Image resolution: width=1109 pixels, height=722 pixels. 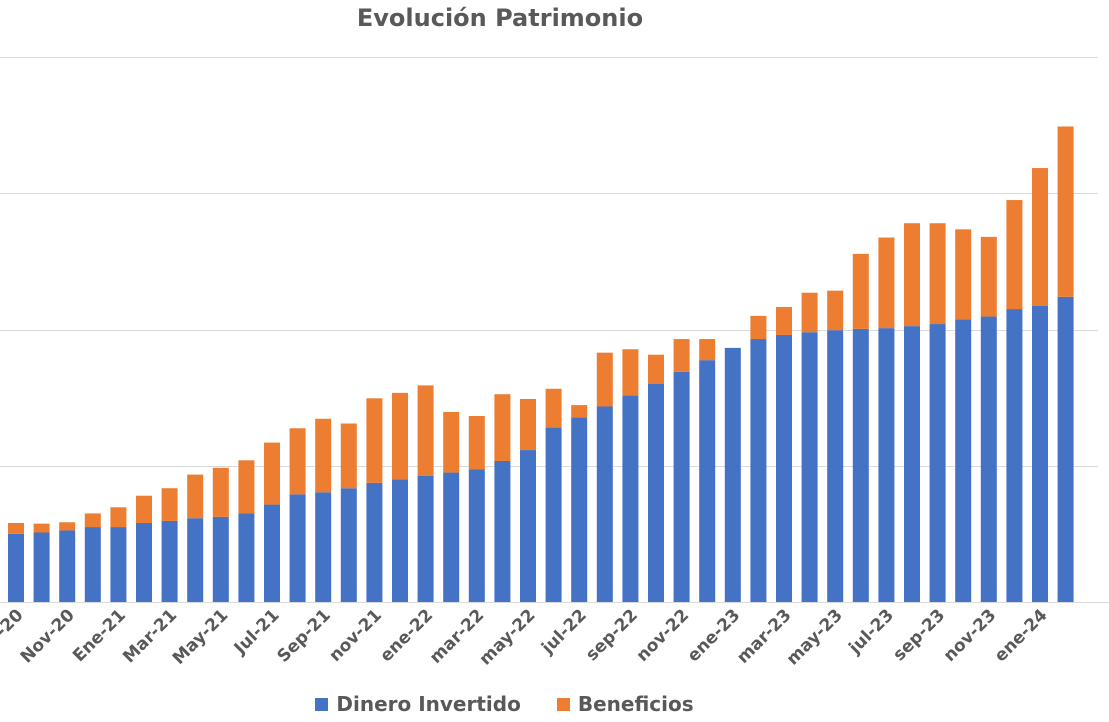 What do you see at coordinates (500, 18) in the screenshot?
I see `chart-title: Evolución Patrimonio` at bounding box center [500, 18].